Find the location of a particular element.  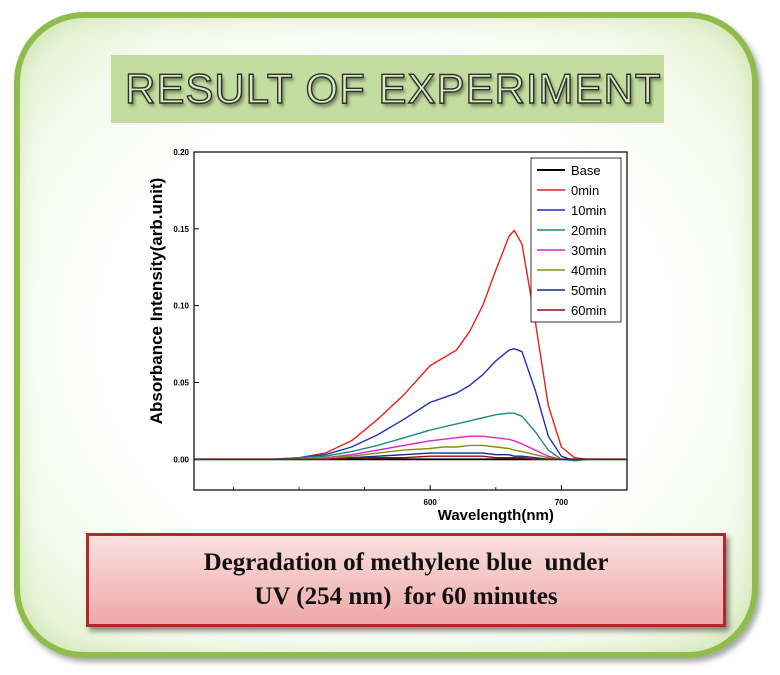

title-banner: RESULT OF EXPERIMENT is located at coordinates (387, 89).